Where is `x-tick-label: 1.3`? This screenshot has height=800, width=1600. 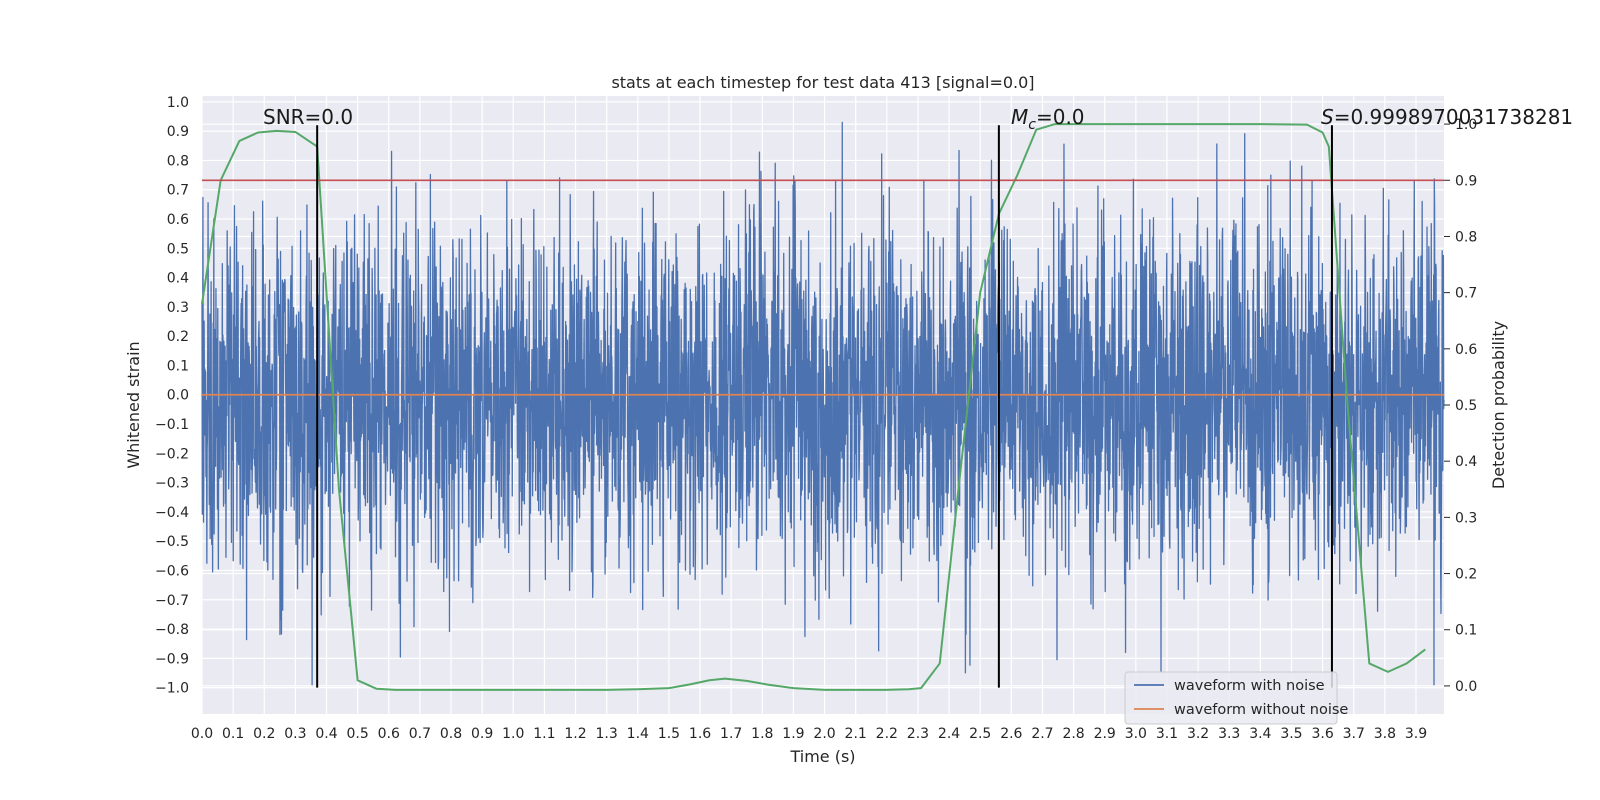
x-tick-label: 1.3 is located at coordinates (607, 734).